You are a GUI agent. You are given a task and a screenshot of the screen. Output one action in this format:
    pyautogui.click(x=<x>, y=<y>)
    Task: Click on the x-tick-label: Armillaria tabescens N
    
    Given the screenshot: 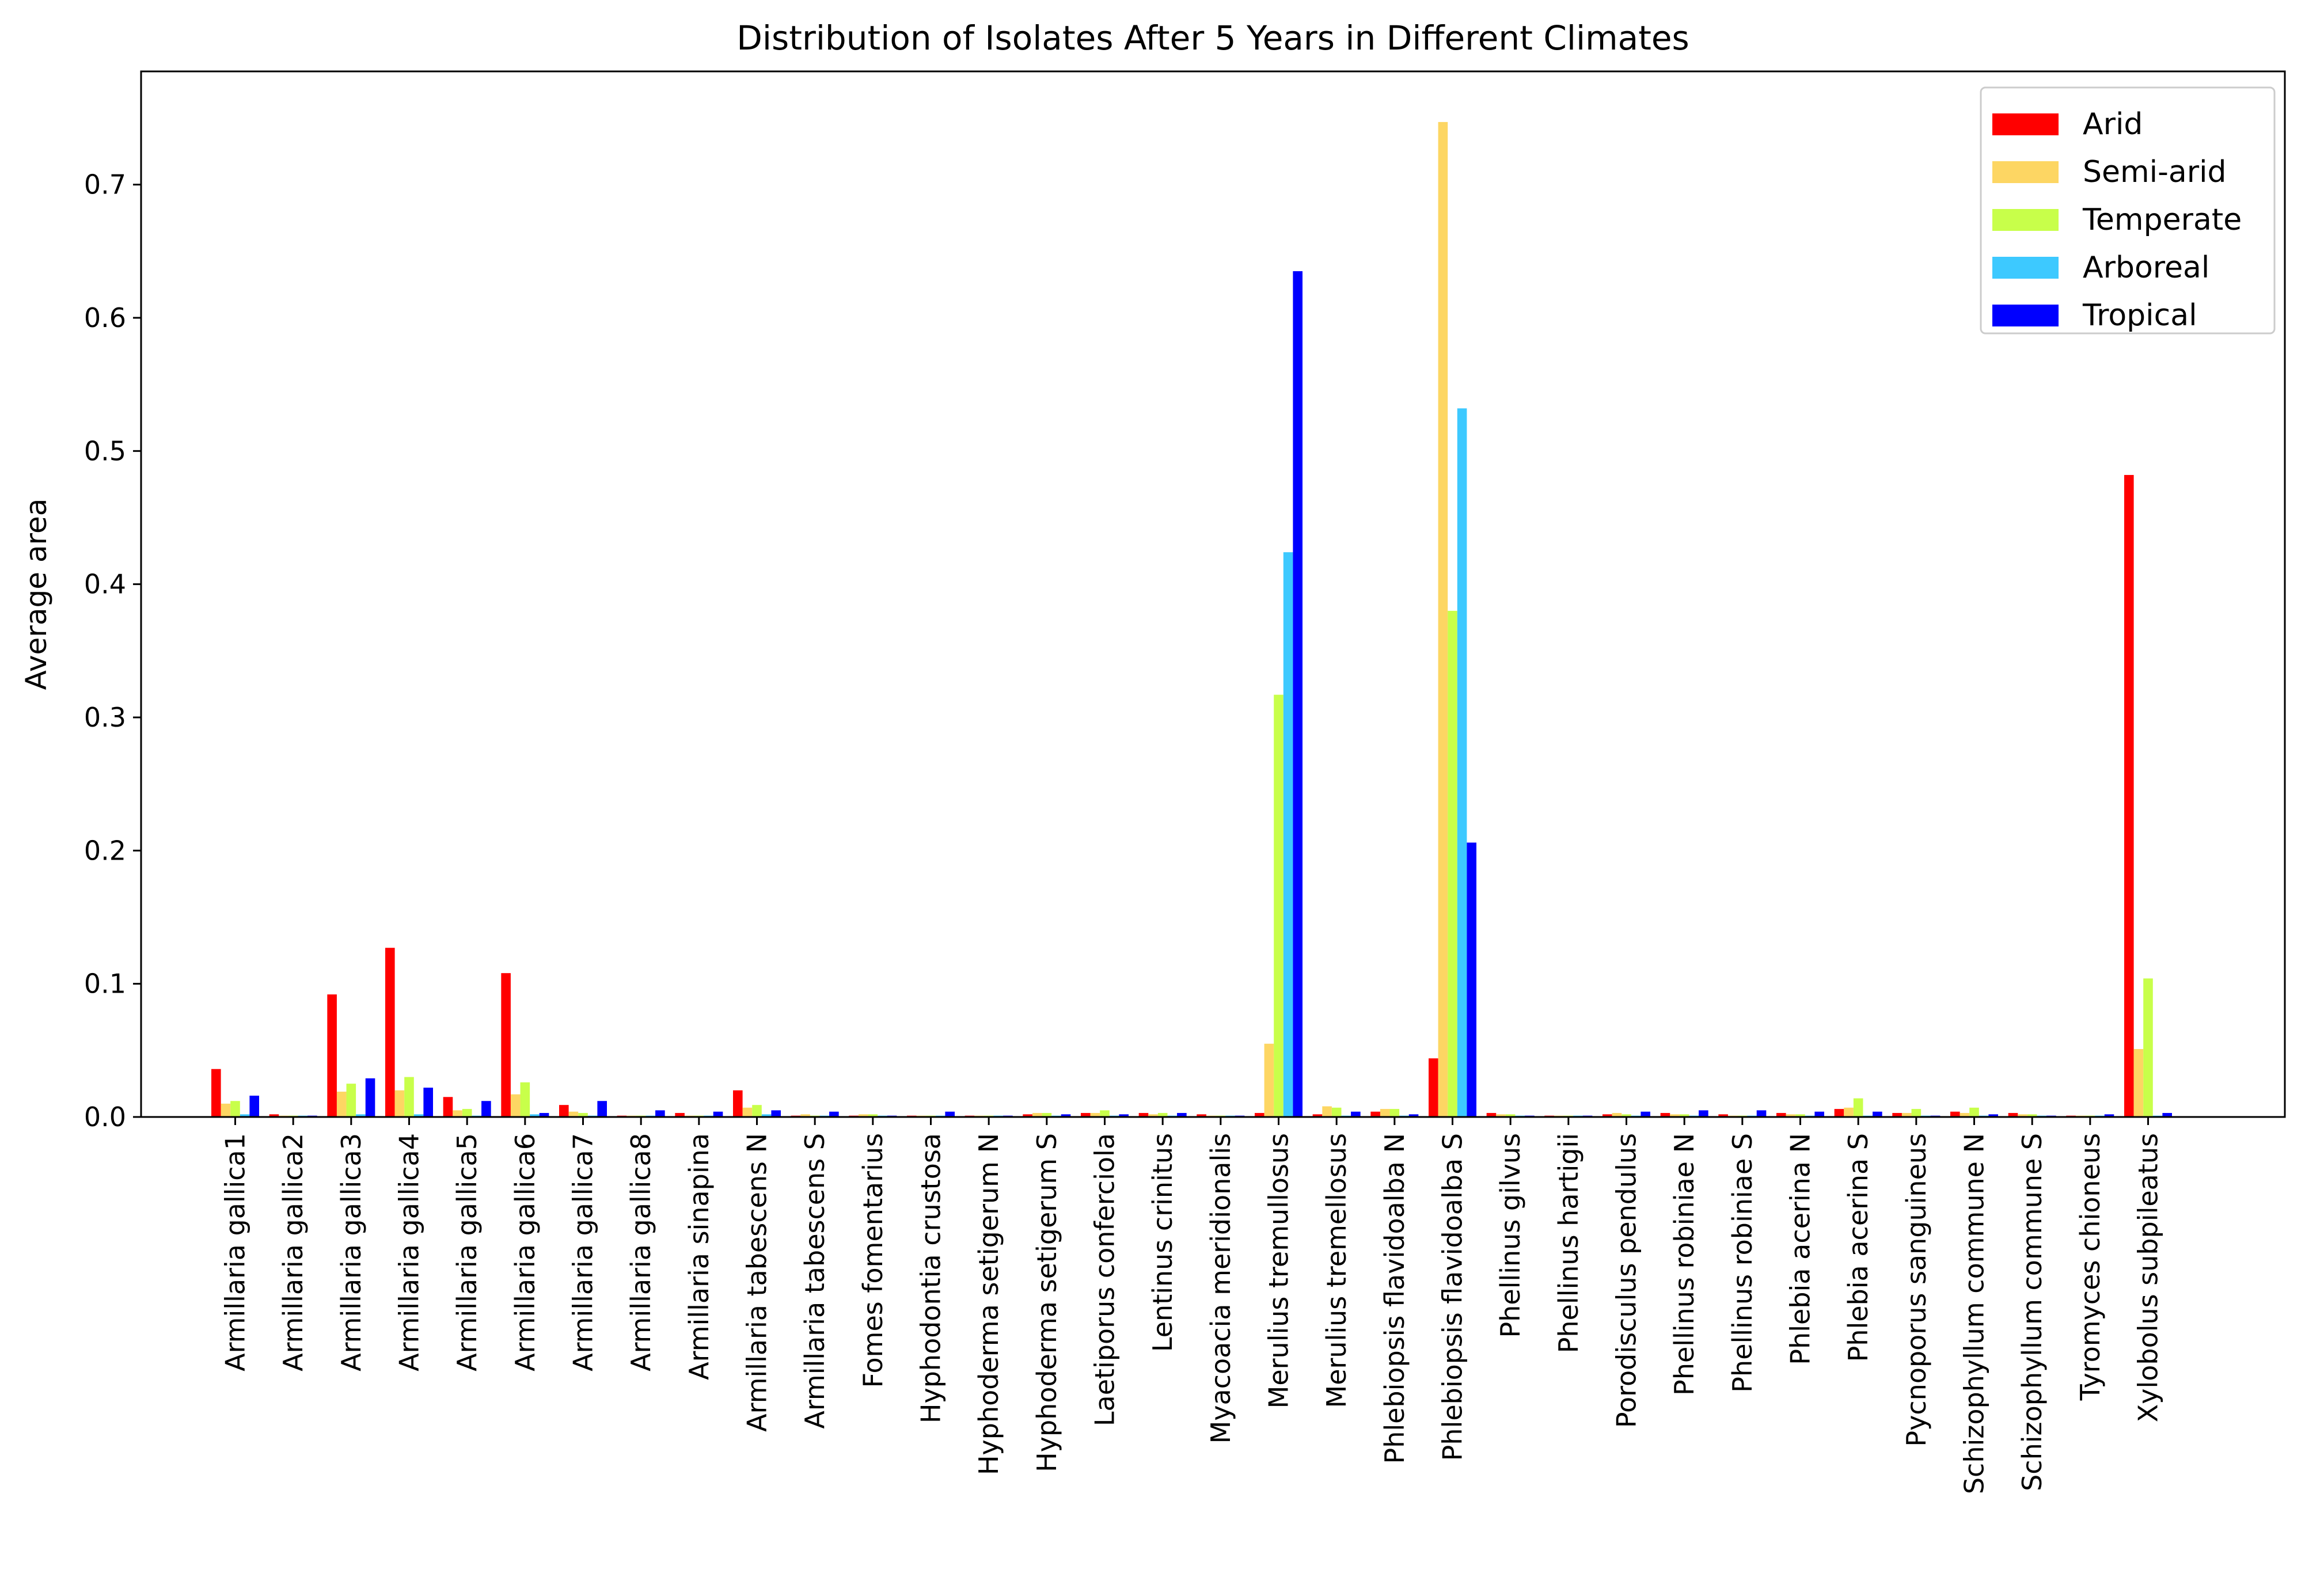 What is the action you would take?
    pyautogui.click(x=758, y=1282)
    